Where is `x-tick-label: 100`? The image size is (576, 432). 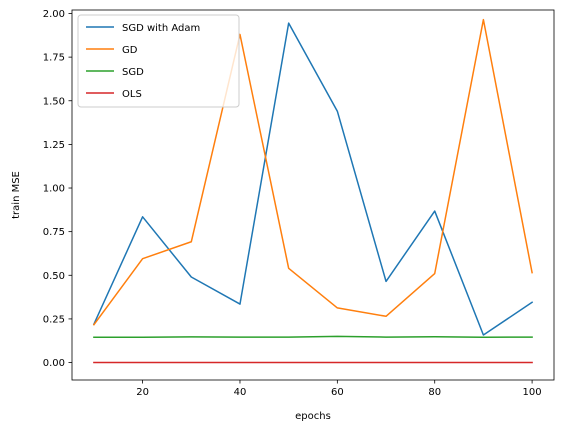 x-tick-label: 100 is located at coordinates (532, 392).